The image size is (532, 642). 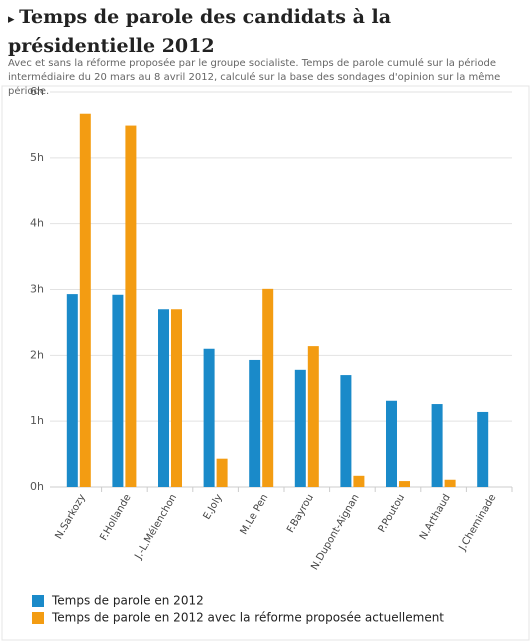 What do you see at coordinates (14, 19) in the screenshot?
I see `title-icon: ▸` at bounding box center [14, 19].